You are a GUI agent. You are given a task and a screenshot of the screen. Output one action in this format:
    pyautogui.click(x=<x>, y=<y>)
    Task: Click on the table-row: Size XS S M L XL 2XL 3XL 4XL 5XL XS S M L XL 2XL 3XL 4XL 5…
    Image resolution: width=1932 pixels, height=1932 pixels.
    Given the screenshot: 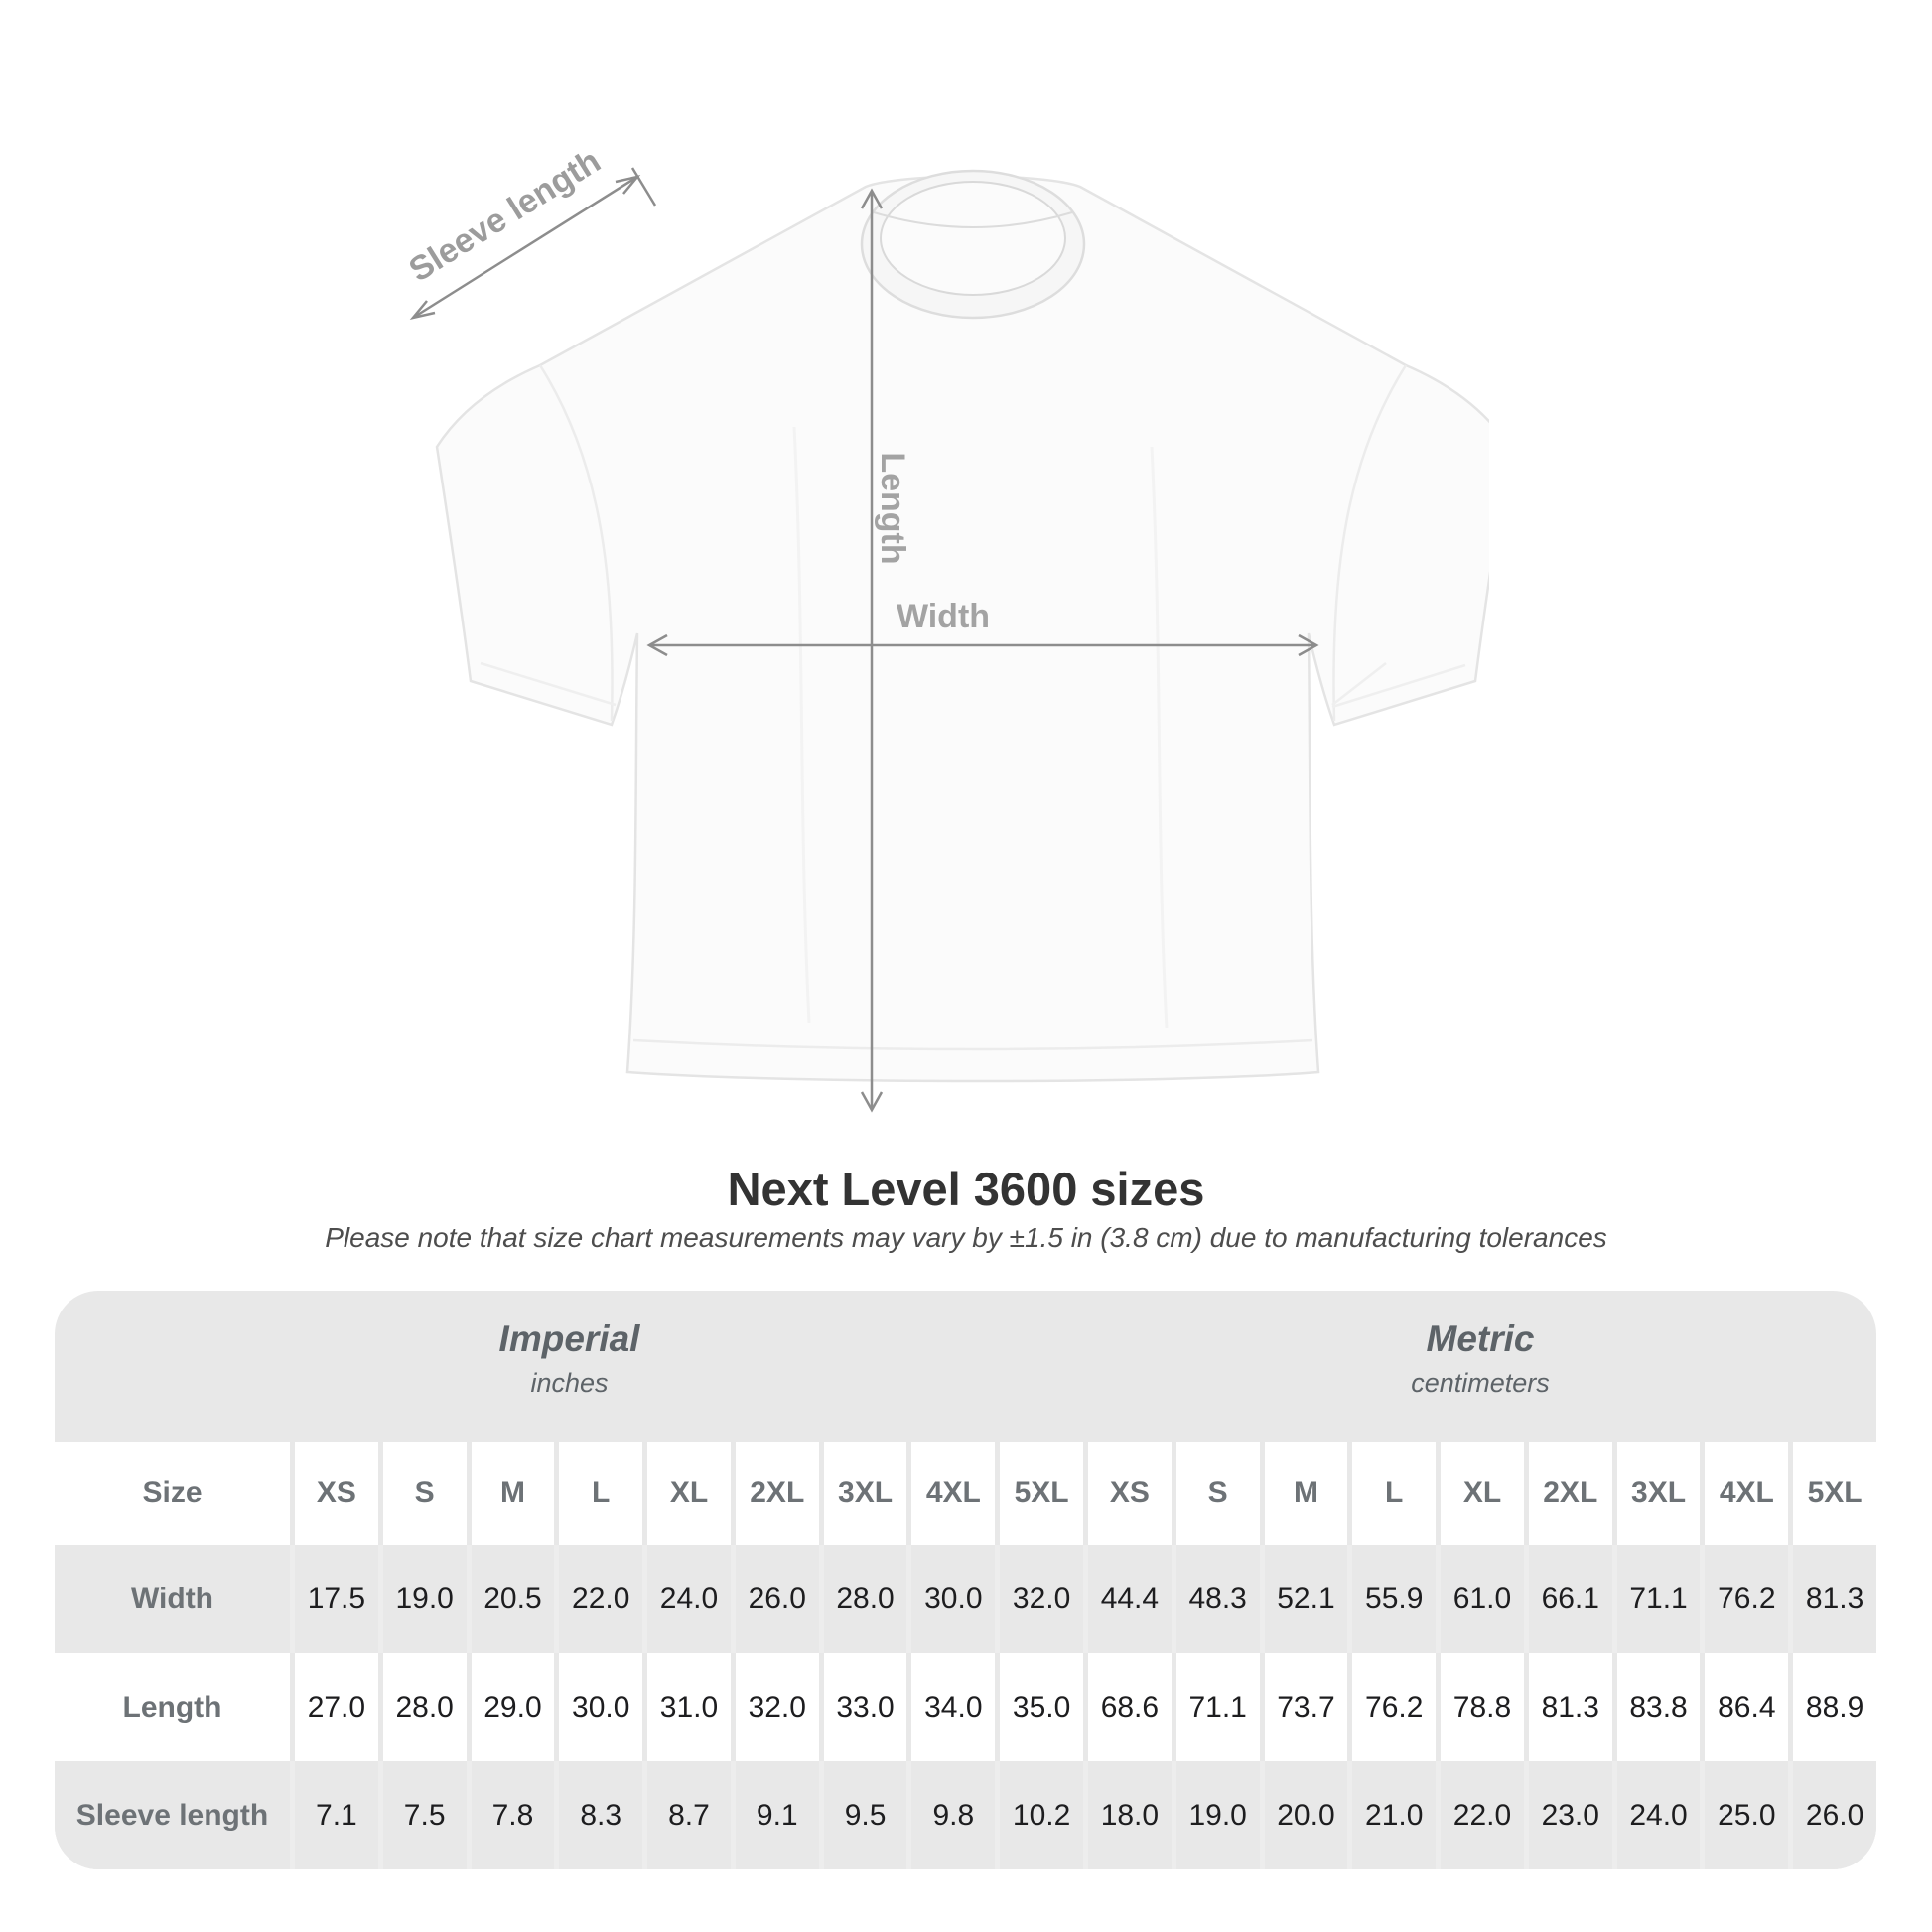 What is the action you would take?
    pyautogui.click(x=966, y=1494)
    